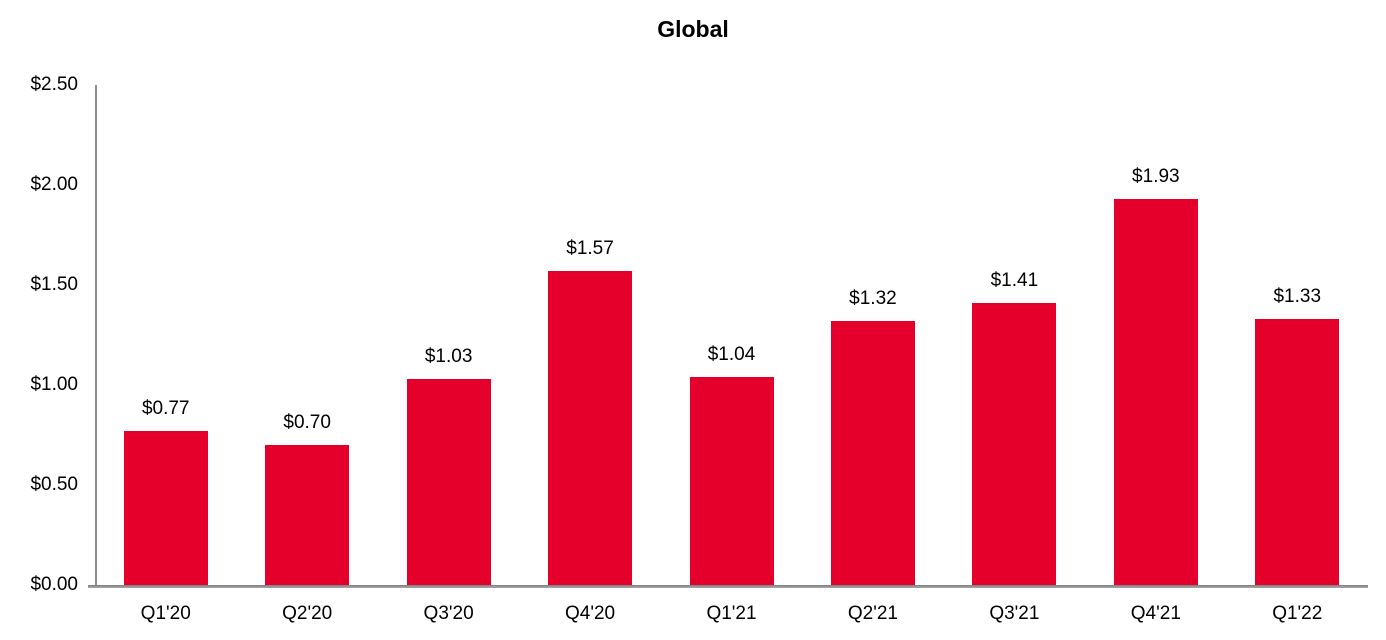 The width and height of the screenshot is (1386, 640). Describe the element at coordinates (590, 613) in the screenshot. I see `x-axis-tick-label: Q4'20` at that location.